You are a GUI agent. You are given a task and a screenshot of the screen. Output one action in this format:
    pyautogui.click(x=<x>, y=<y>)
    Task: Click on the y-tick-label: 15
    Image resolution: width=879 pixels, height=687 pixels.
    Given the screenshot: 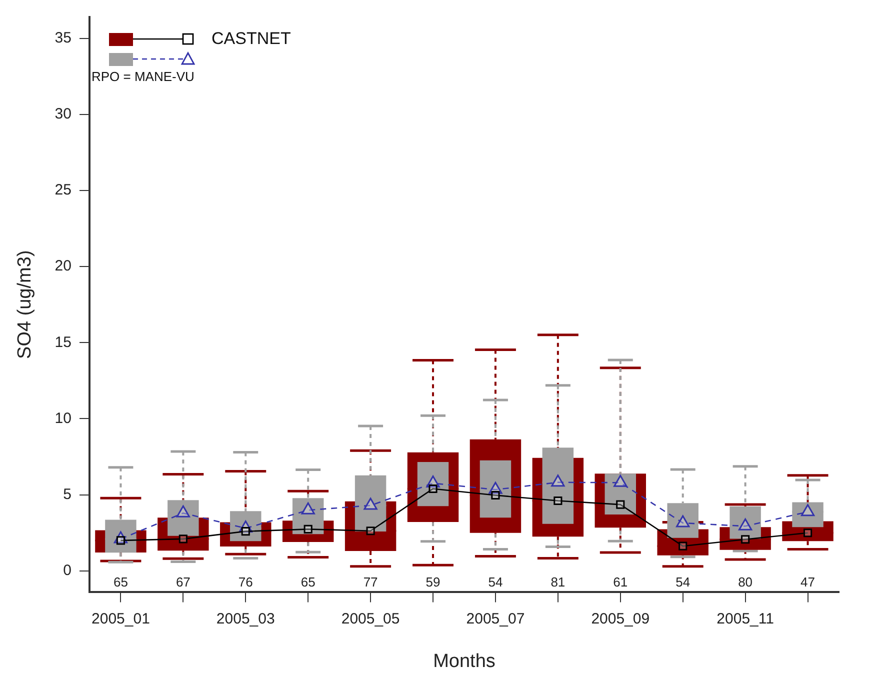 What is the action you would take?
    pyautogui.click(x=63, y=342)
    